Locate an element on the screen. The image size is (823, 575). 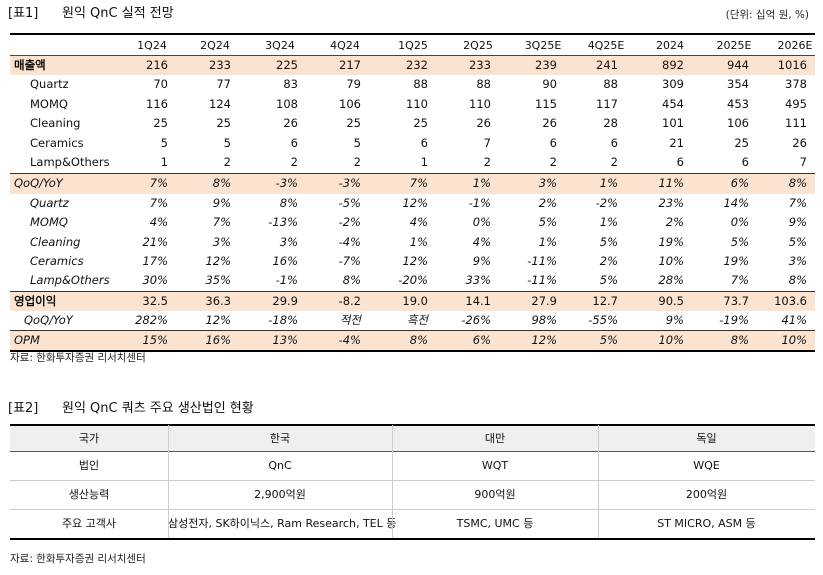
cell: 12.7 is located at coordinates (605, 300).